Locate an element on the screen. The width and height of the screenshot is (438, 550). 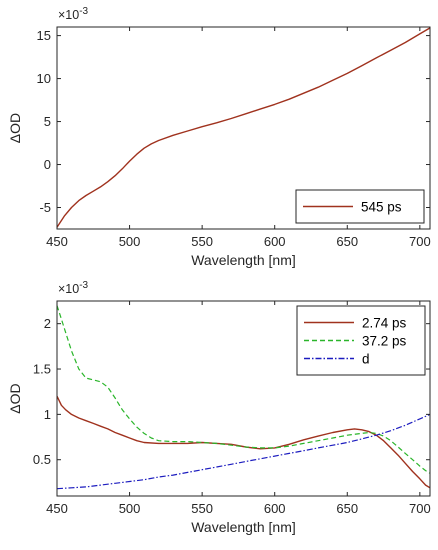
y-tick-label: 2 is located at coordinates (47, 323).